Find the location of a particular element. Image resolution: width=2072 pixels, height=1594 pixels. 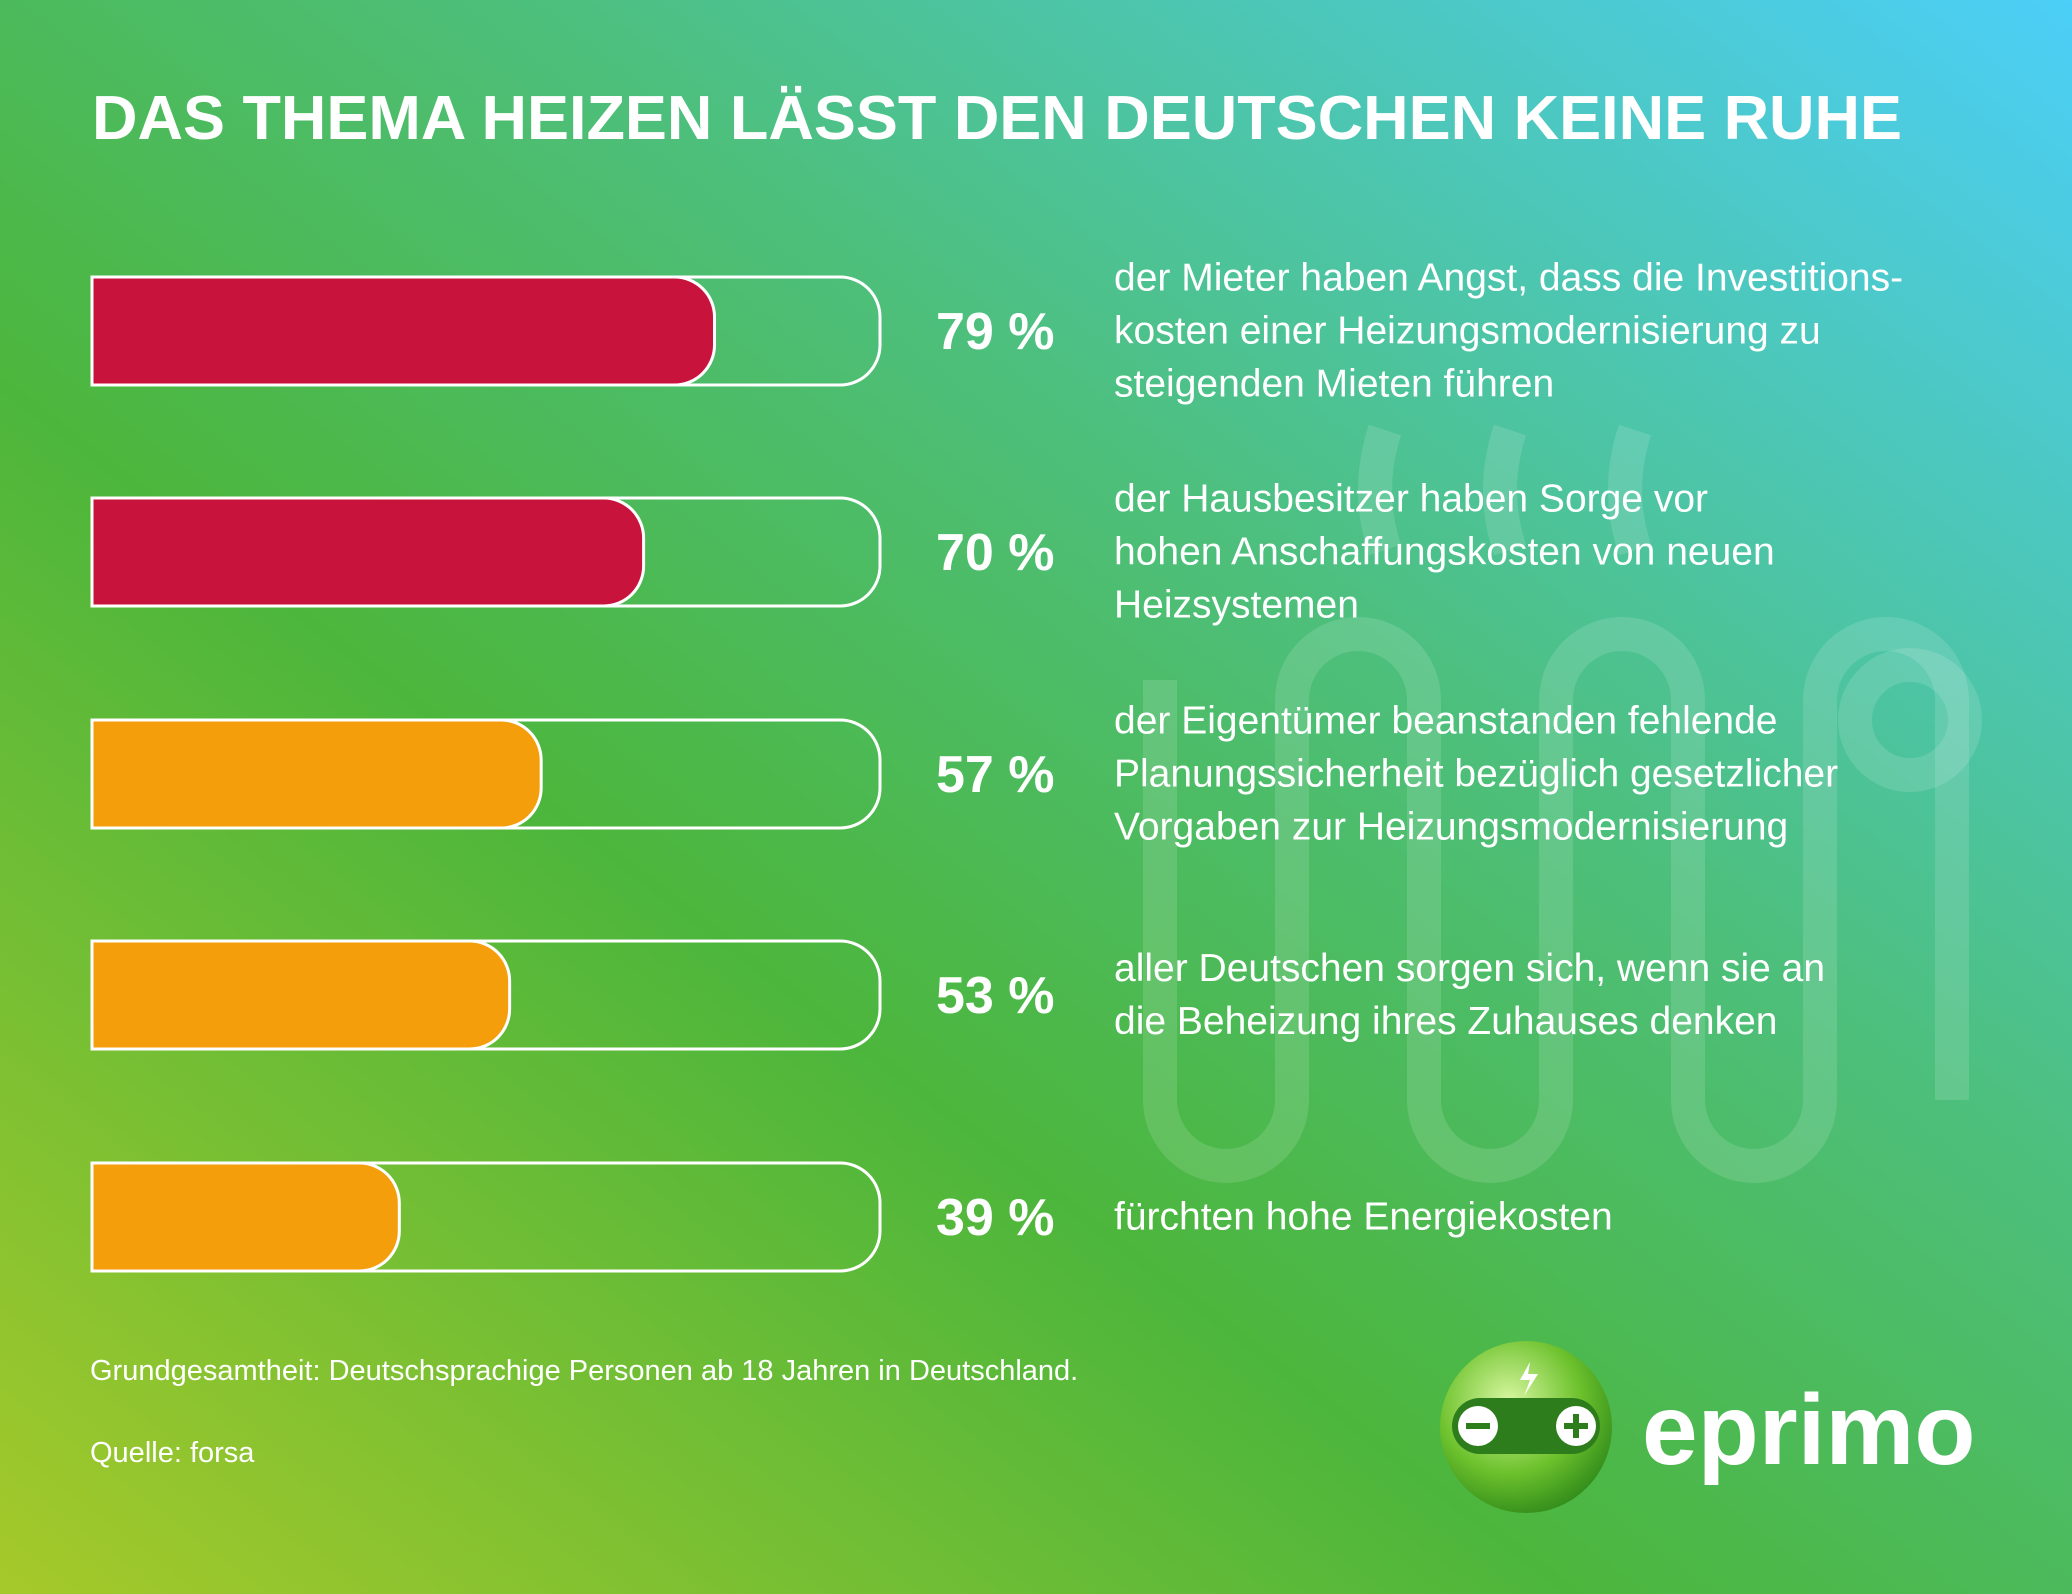

logo: eprimo is located at coordinates (1707, 1427).